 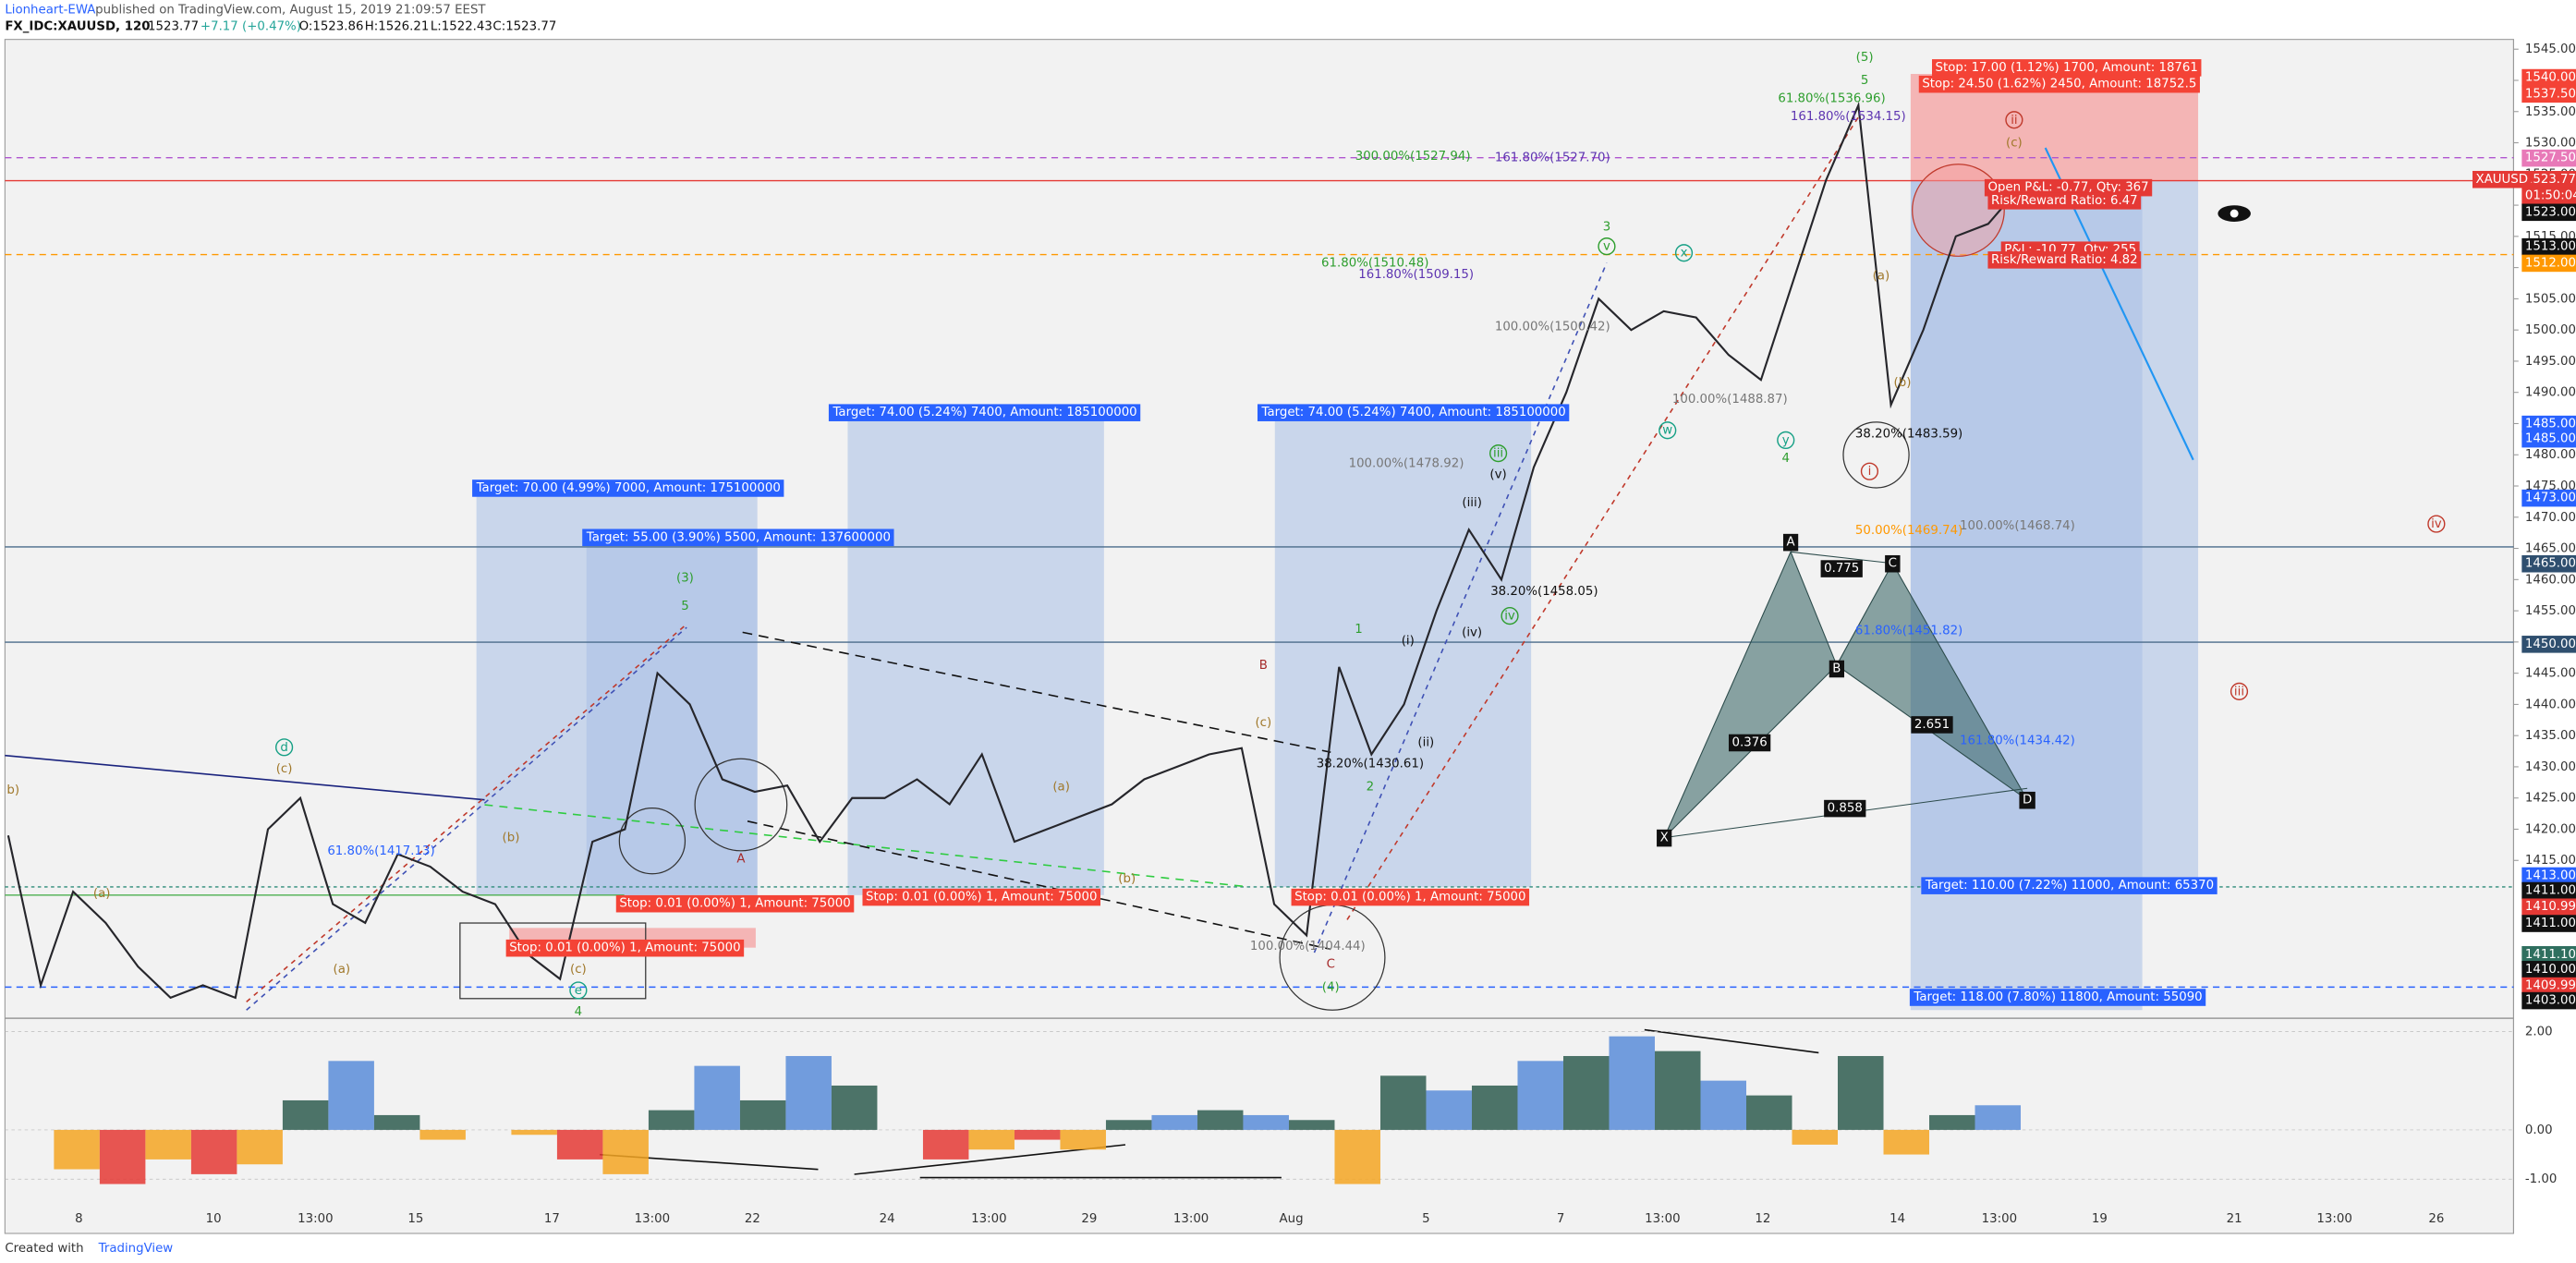 I want to click on wave-circle-label: e, so click(x=578, y=991).